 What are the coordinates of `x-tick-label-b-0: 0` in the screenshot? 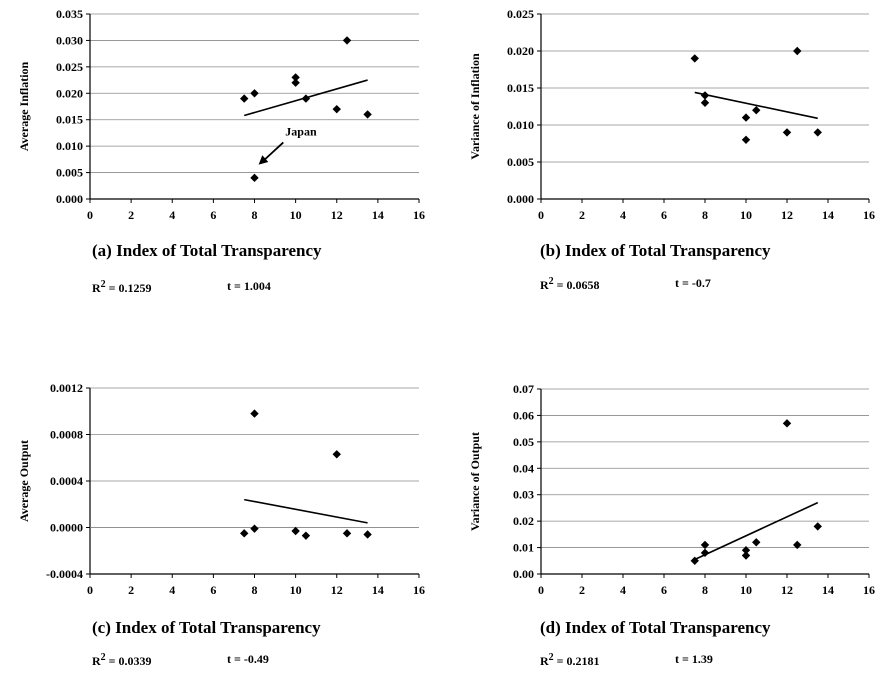 It's located at (541, 215).